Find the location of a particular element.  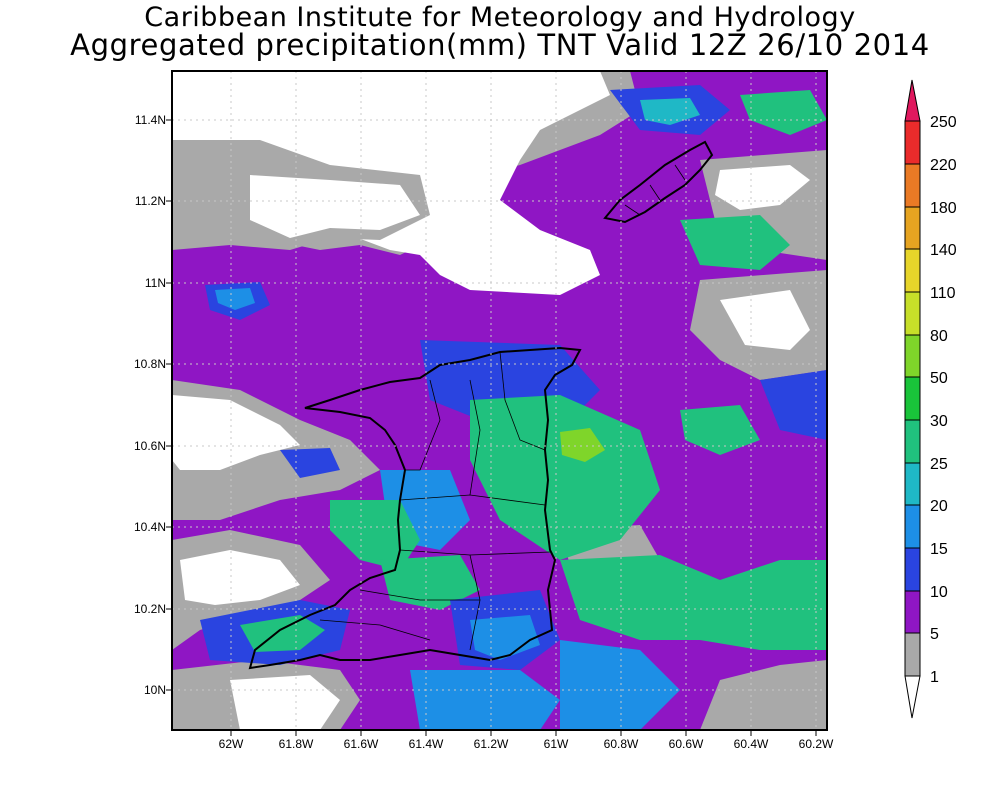

colorbar-label: 50 is located at coordinates (939, 378).